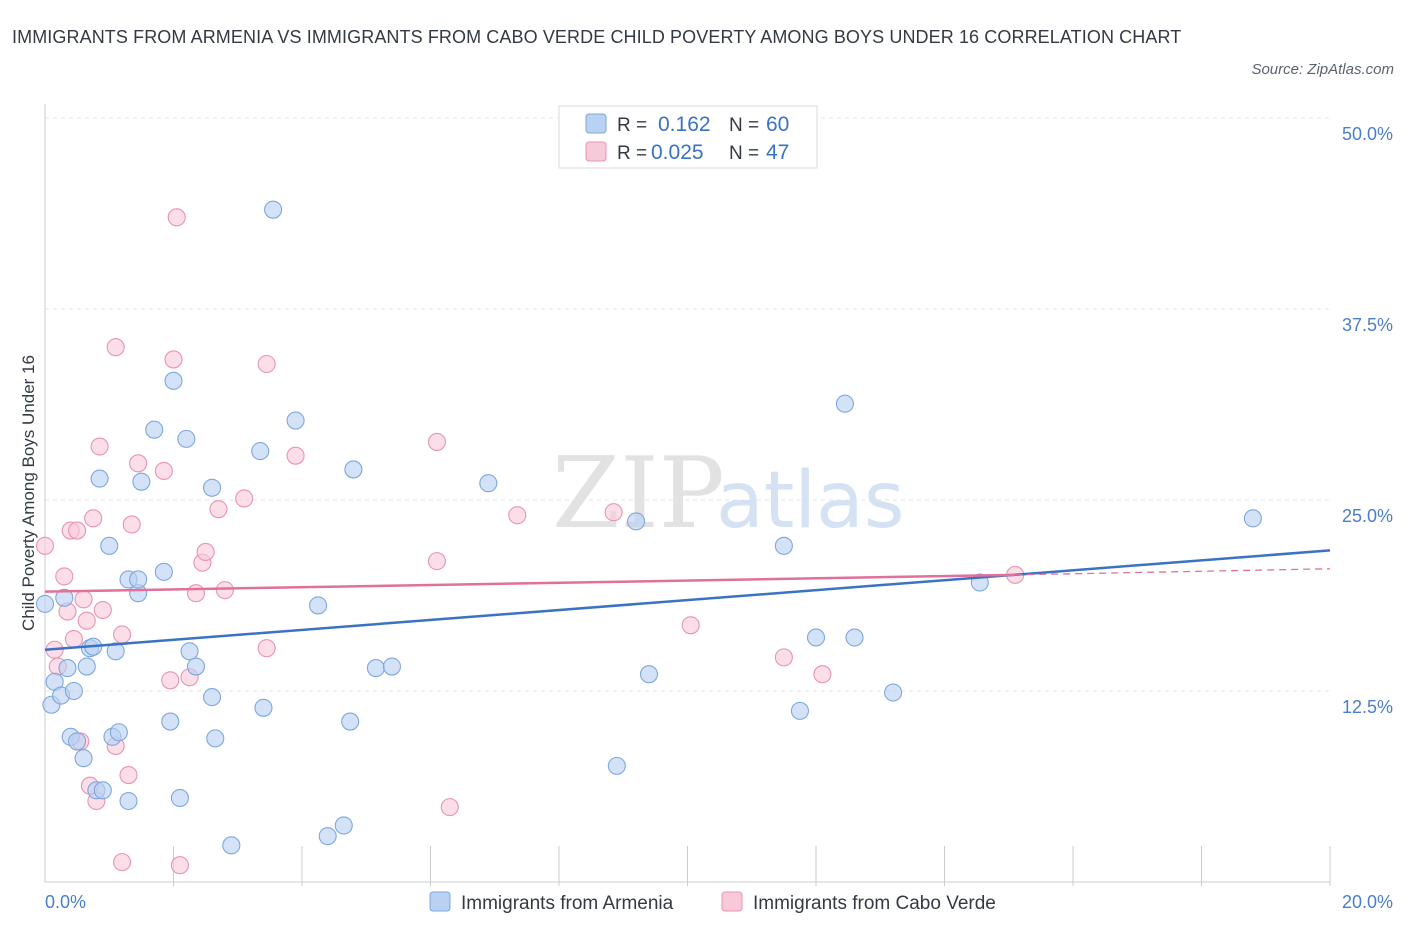  I want to click on source-credit: Source: ZipAtlas.com, so click(1322, 69).